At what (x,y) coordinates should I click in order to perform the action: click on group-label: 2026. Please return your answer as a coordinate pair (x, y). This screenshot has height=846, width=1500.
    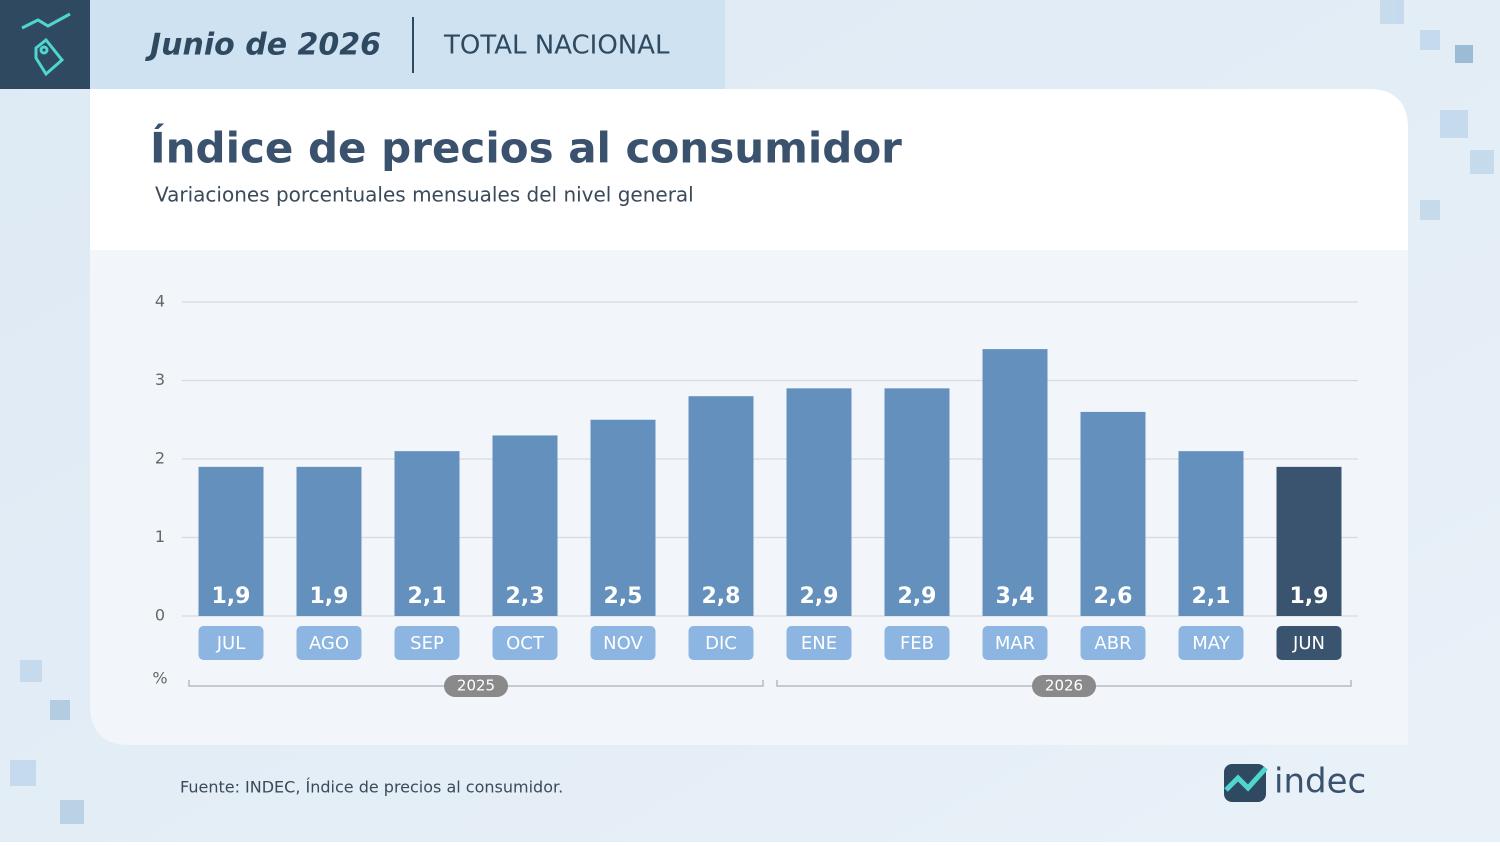
    Looking at the image, I should click on (1064, 686).